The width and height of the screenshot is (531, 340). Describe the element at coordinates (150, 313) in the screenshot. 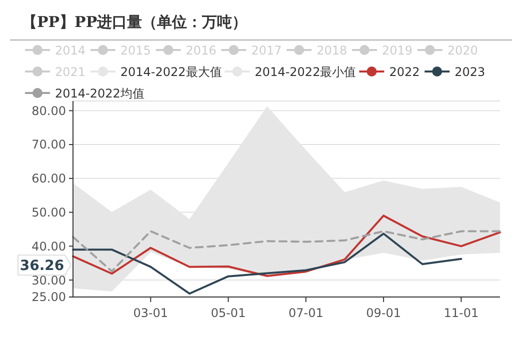

I see `x-tick-label: 03-01` at that location.